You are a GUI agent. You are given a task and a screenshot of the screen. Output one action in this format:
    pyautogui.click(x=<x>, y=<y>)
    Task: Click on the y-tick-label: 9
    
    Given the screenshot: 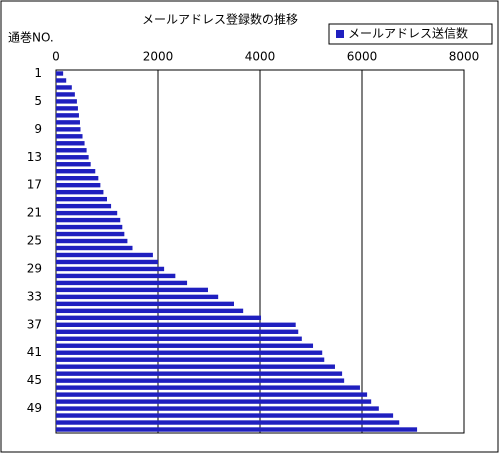 What is the action you would take?
    pyautogui.click(x=38, y=129)
    